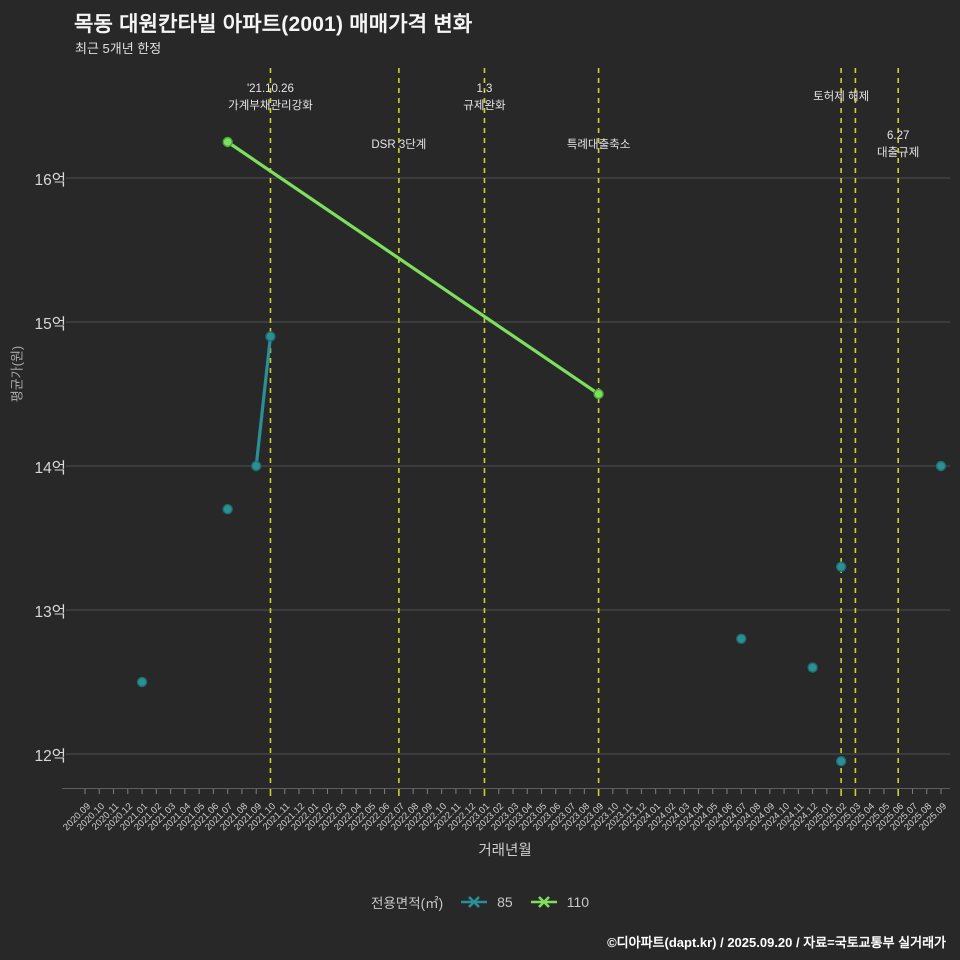 This screenshot has height=960, width=960. I want to click on legend: 전용면적(㎡) 85 110, so click(480, 902).